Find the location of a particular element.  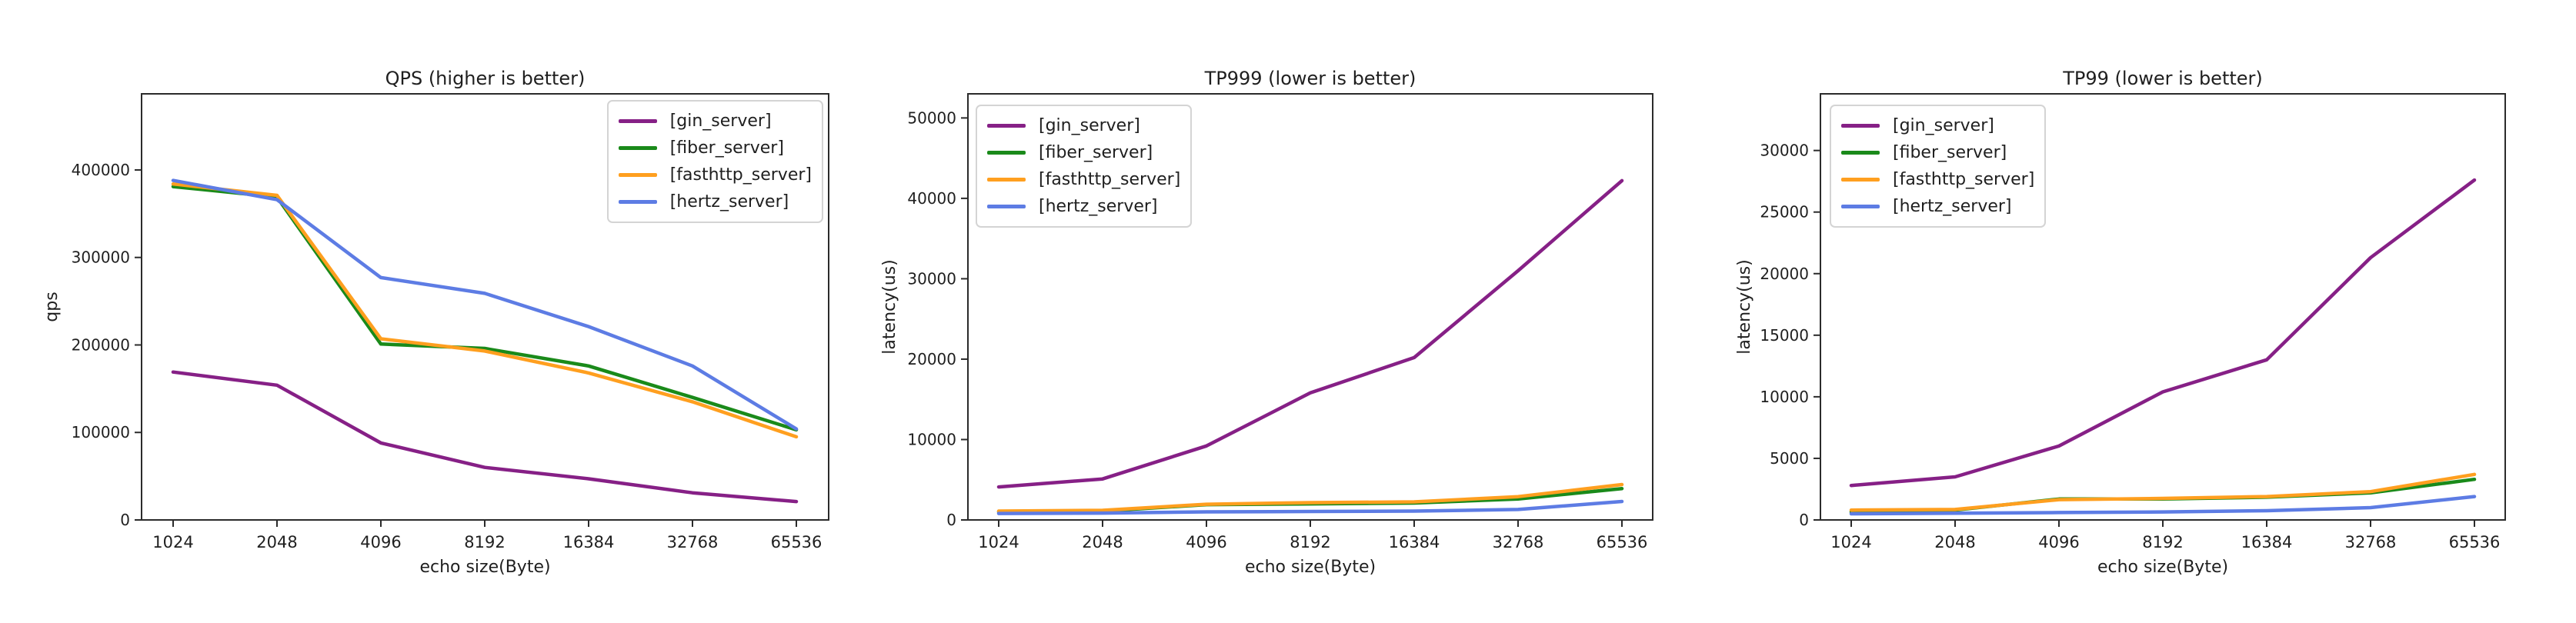

y-tick-label: 400000 is located at coordinates (101, 170).